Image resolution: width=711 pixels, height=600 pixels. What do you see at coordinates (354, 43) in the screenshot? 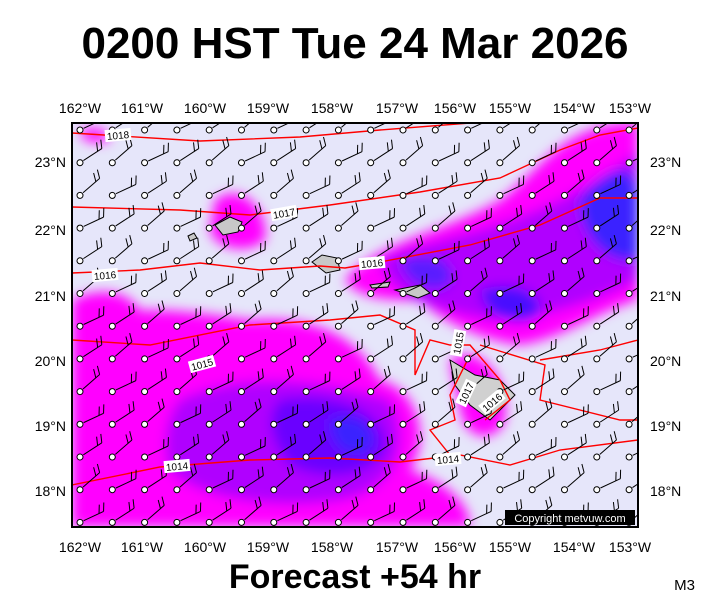
I see `title: 0200 HST Tue 24 Mar 2026` at bounding box center [354, 43].